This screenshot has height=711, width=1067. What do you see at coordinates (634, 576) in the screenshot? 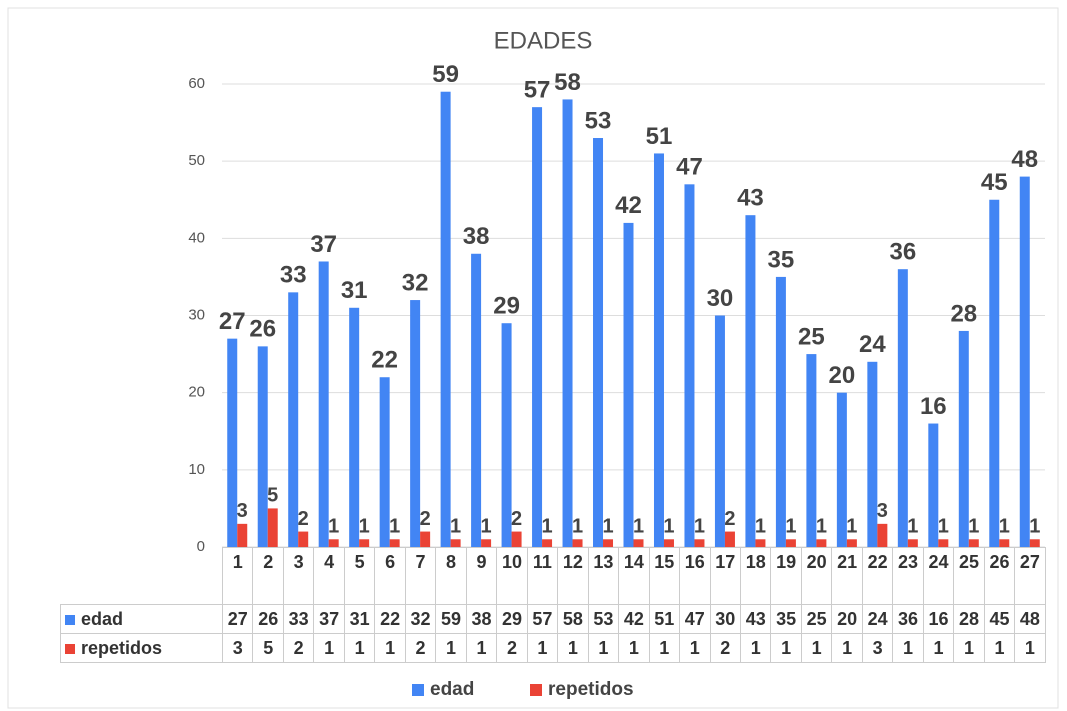
I see `x-tick-label: 14` at bounding box center [634, 576].